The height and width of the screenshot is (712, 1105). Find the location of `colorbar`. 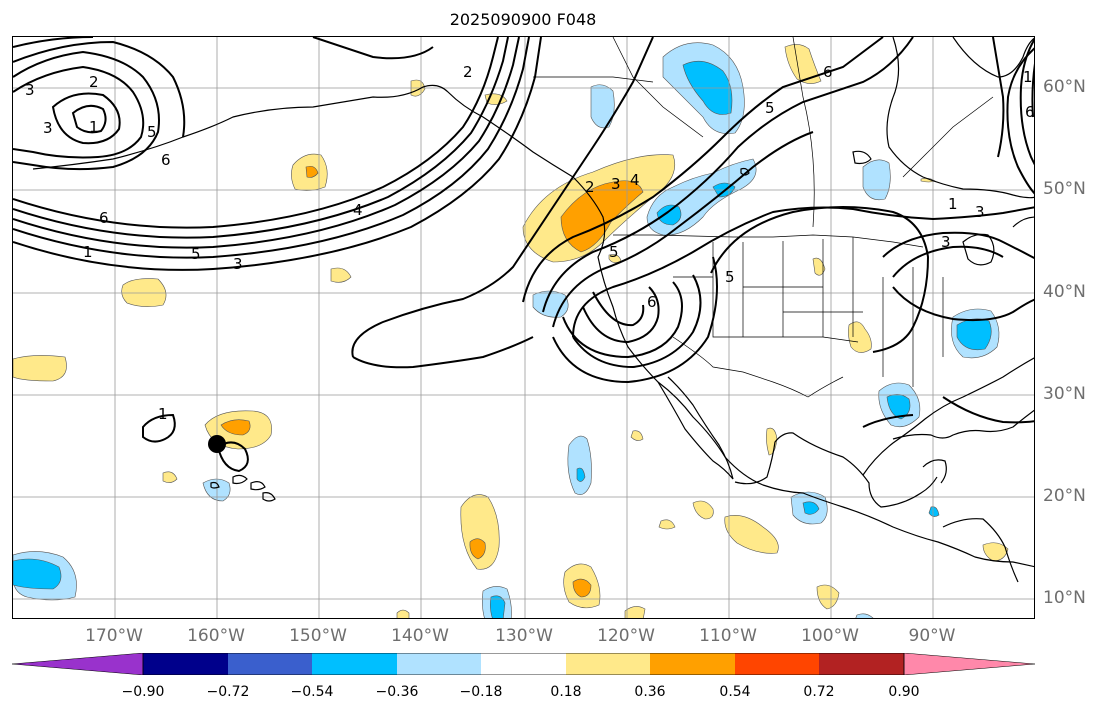

colorbar is located at coordinates (523, 664).